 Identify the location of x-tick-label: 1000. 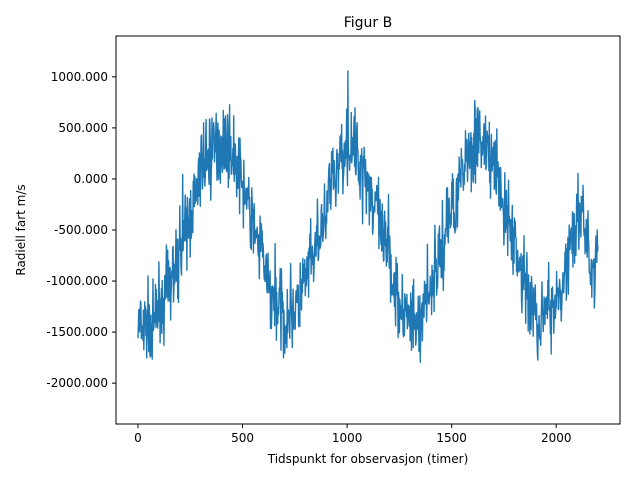
(347, 438).